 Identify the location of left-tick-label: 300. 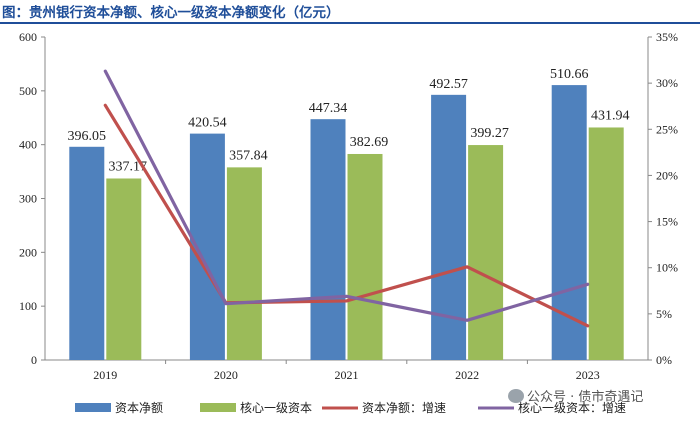
(28, 199).